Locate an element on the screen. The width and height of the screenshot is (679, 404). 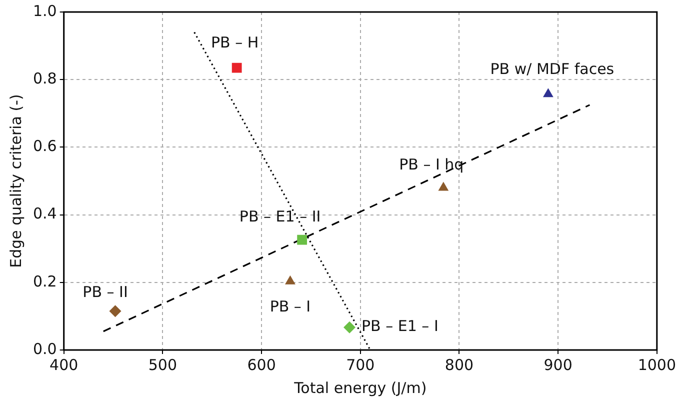
x-tick-label: 800 is located at coordinates (459, 365).